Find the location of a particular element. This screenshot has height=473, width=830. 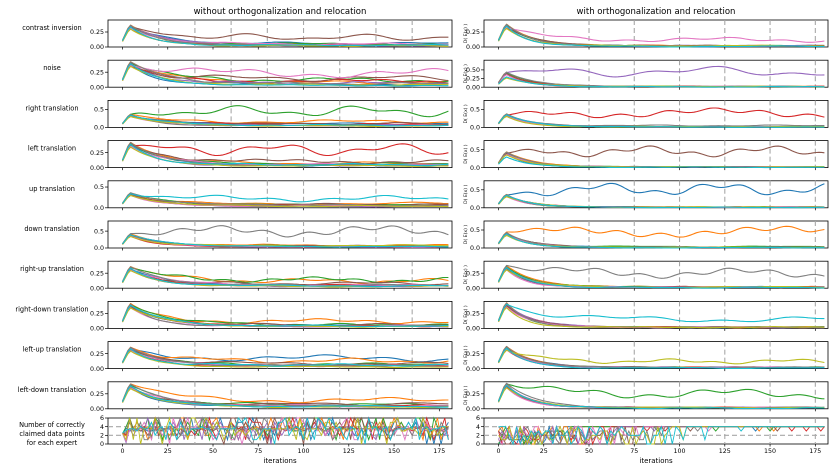

bottom-row-label: Number of correctly is located at coordinates (52, 425).